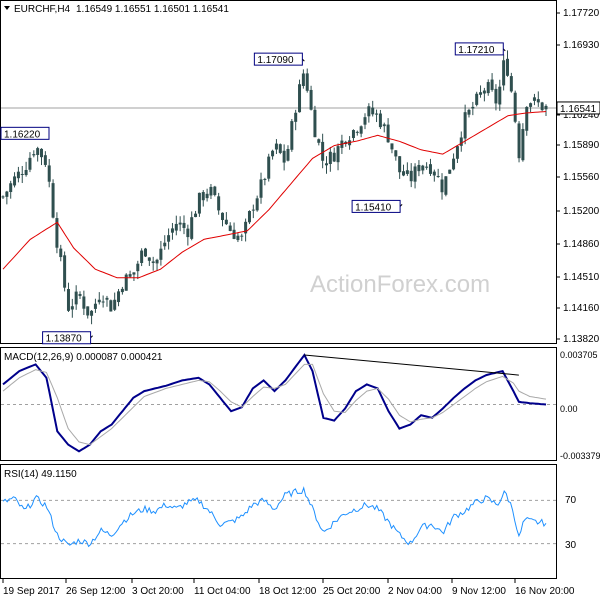 The image size is (600, 600). Describe the element at coordinates (580, 456) in the screenshot. I see `macd-tick-label: -0.003379` at that location.